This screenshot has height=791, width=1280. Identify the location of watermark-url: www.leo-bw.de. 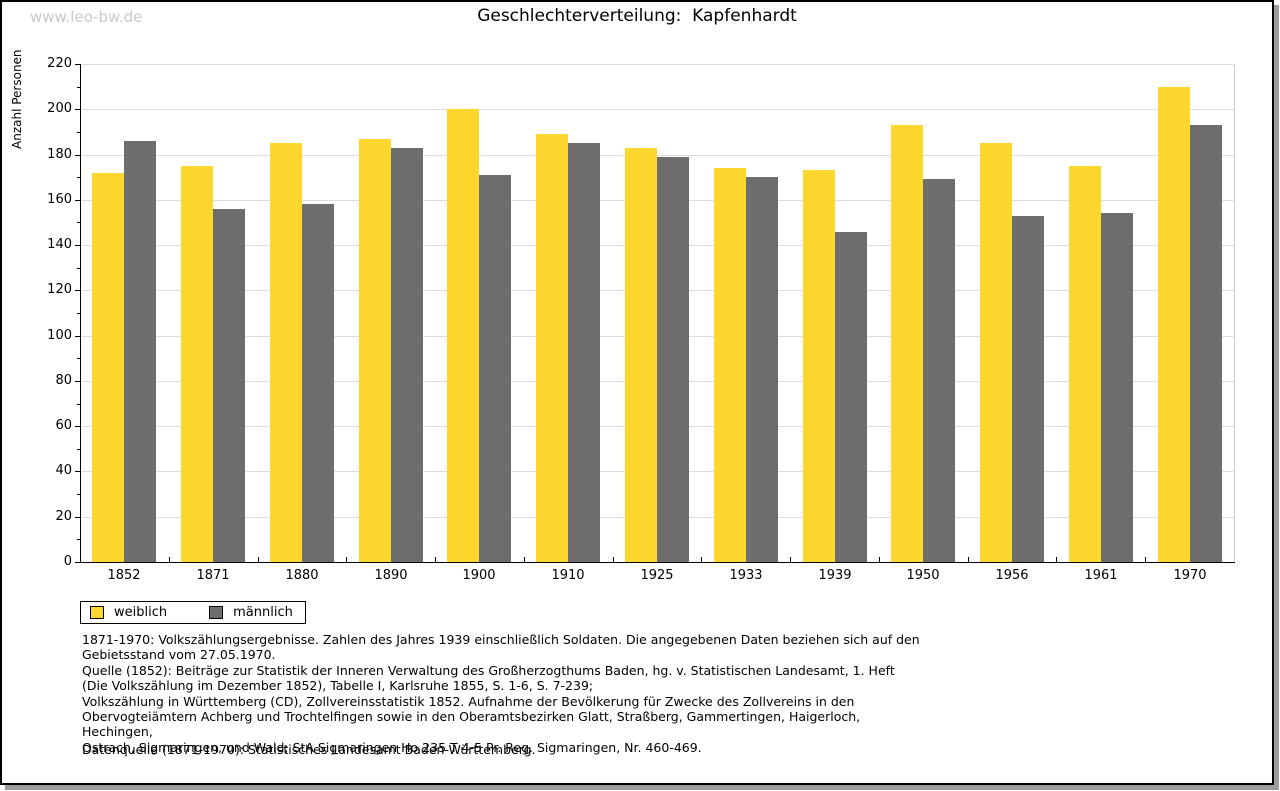
(86, 17).